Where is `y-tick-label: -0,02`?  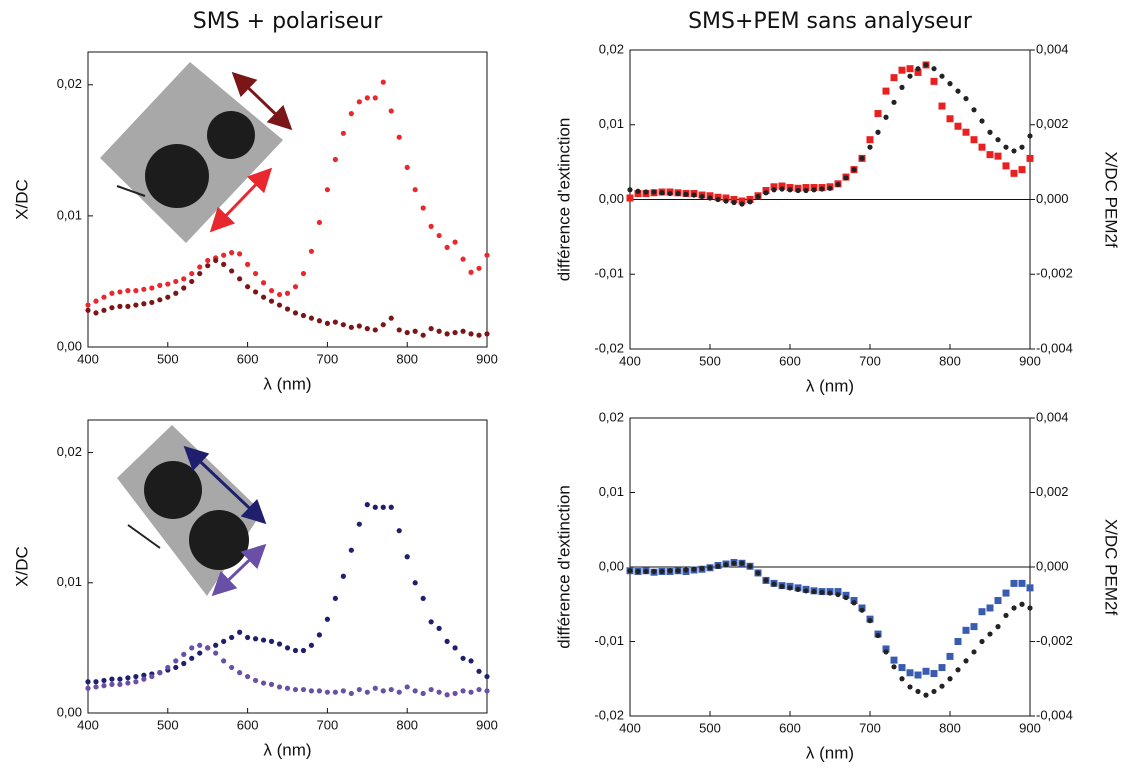
y-tick-label: -0,02 is located at coordinates (609, 714).